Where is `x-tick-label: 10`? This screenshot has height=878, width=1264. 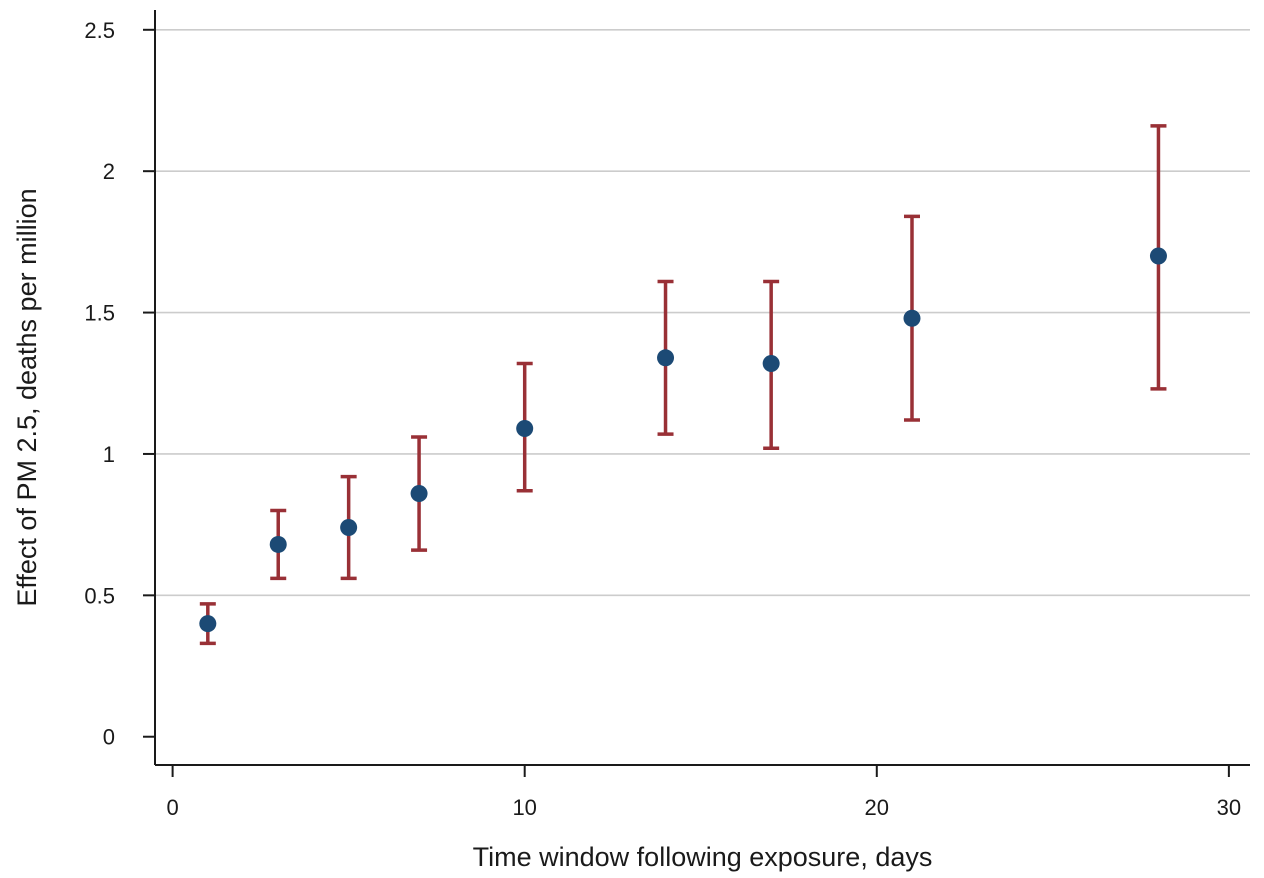
x-tick-label: 10 is located at coordinates (524, 807).